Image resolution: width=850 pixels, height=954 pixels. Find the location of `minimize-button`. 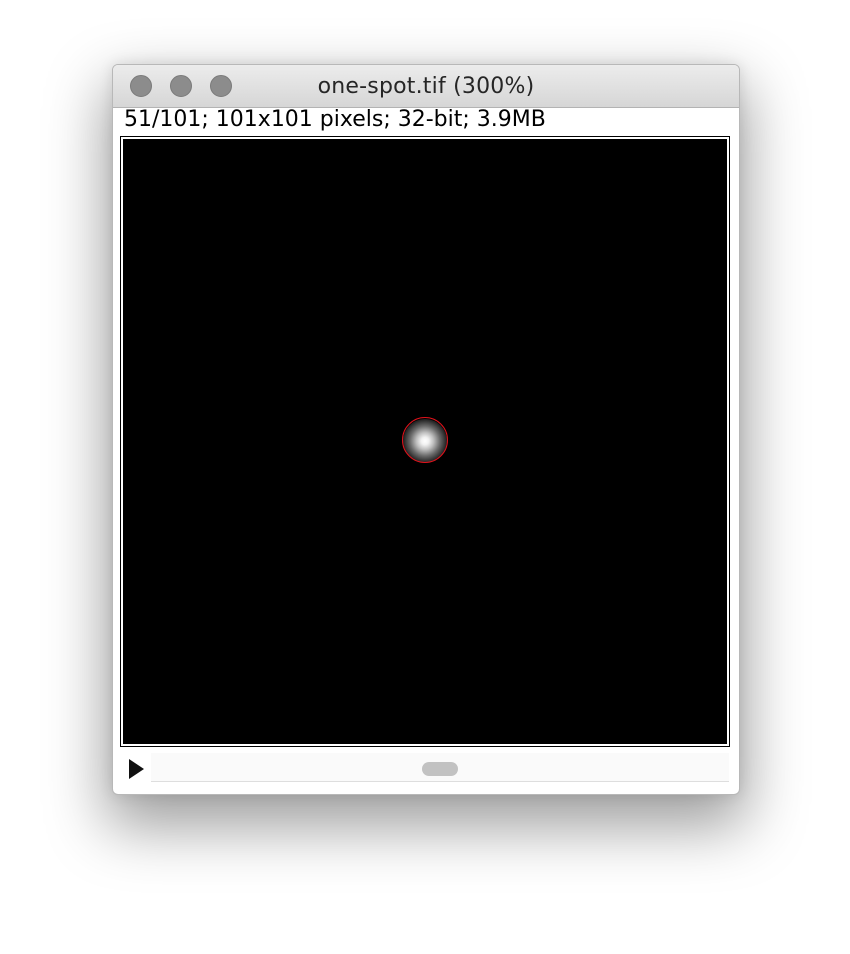

minimize-button is located at coordinates (181, 86).